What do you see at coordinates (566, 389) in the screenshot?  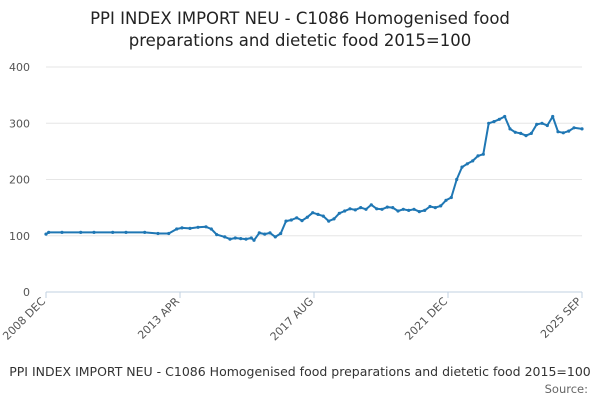 I see `source-label: Source:` at bounding box center [566, 389].